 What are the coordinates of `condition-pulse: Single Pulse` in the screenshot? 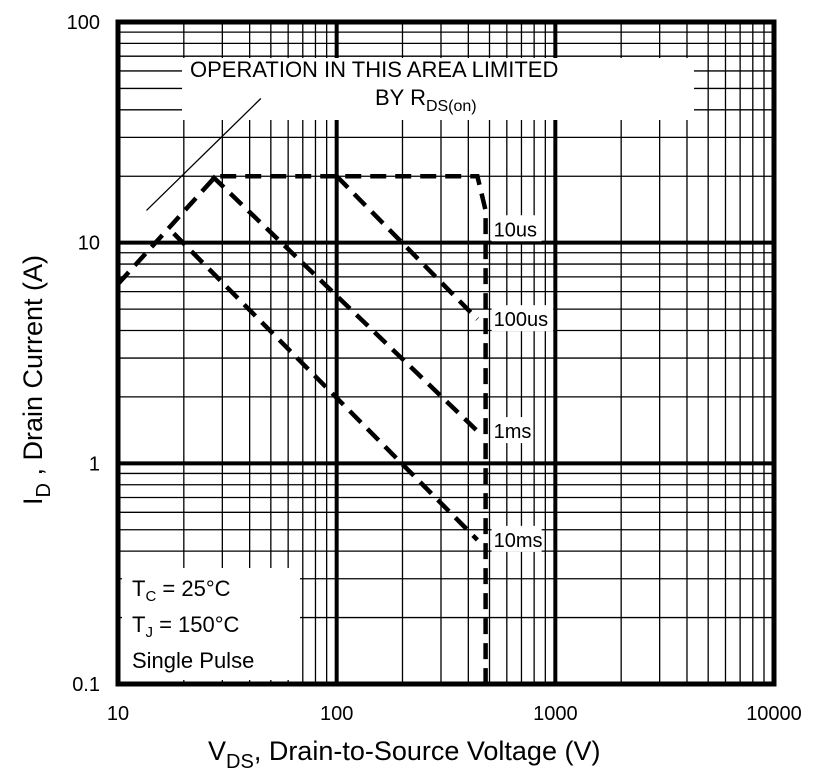 It's located at (193, 660).